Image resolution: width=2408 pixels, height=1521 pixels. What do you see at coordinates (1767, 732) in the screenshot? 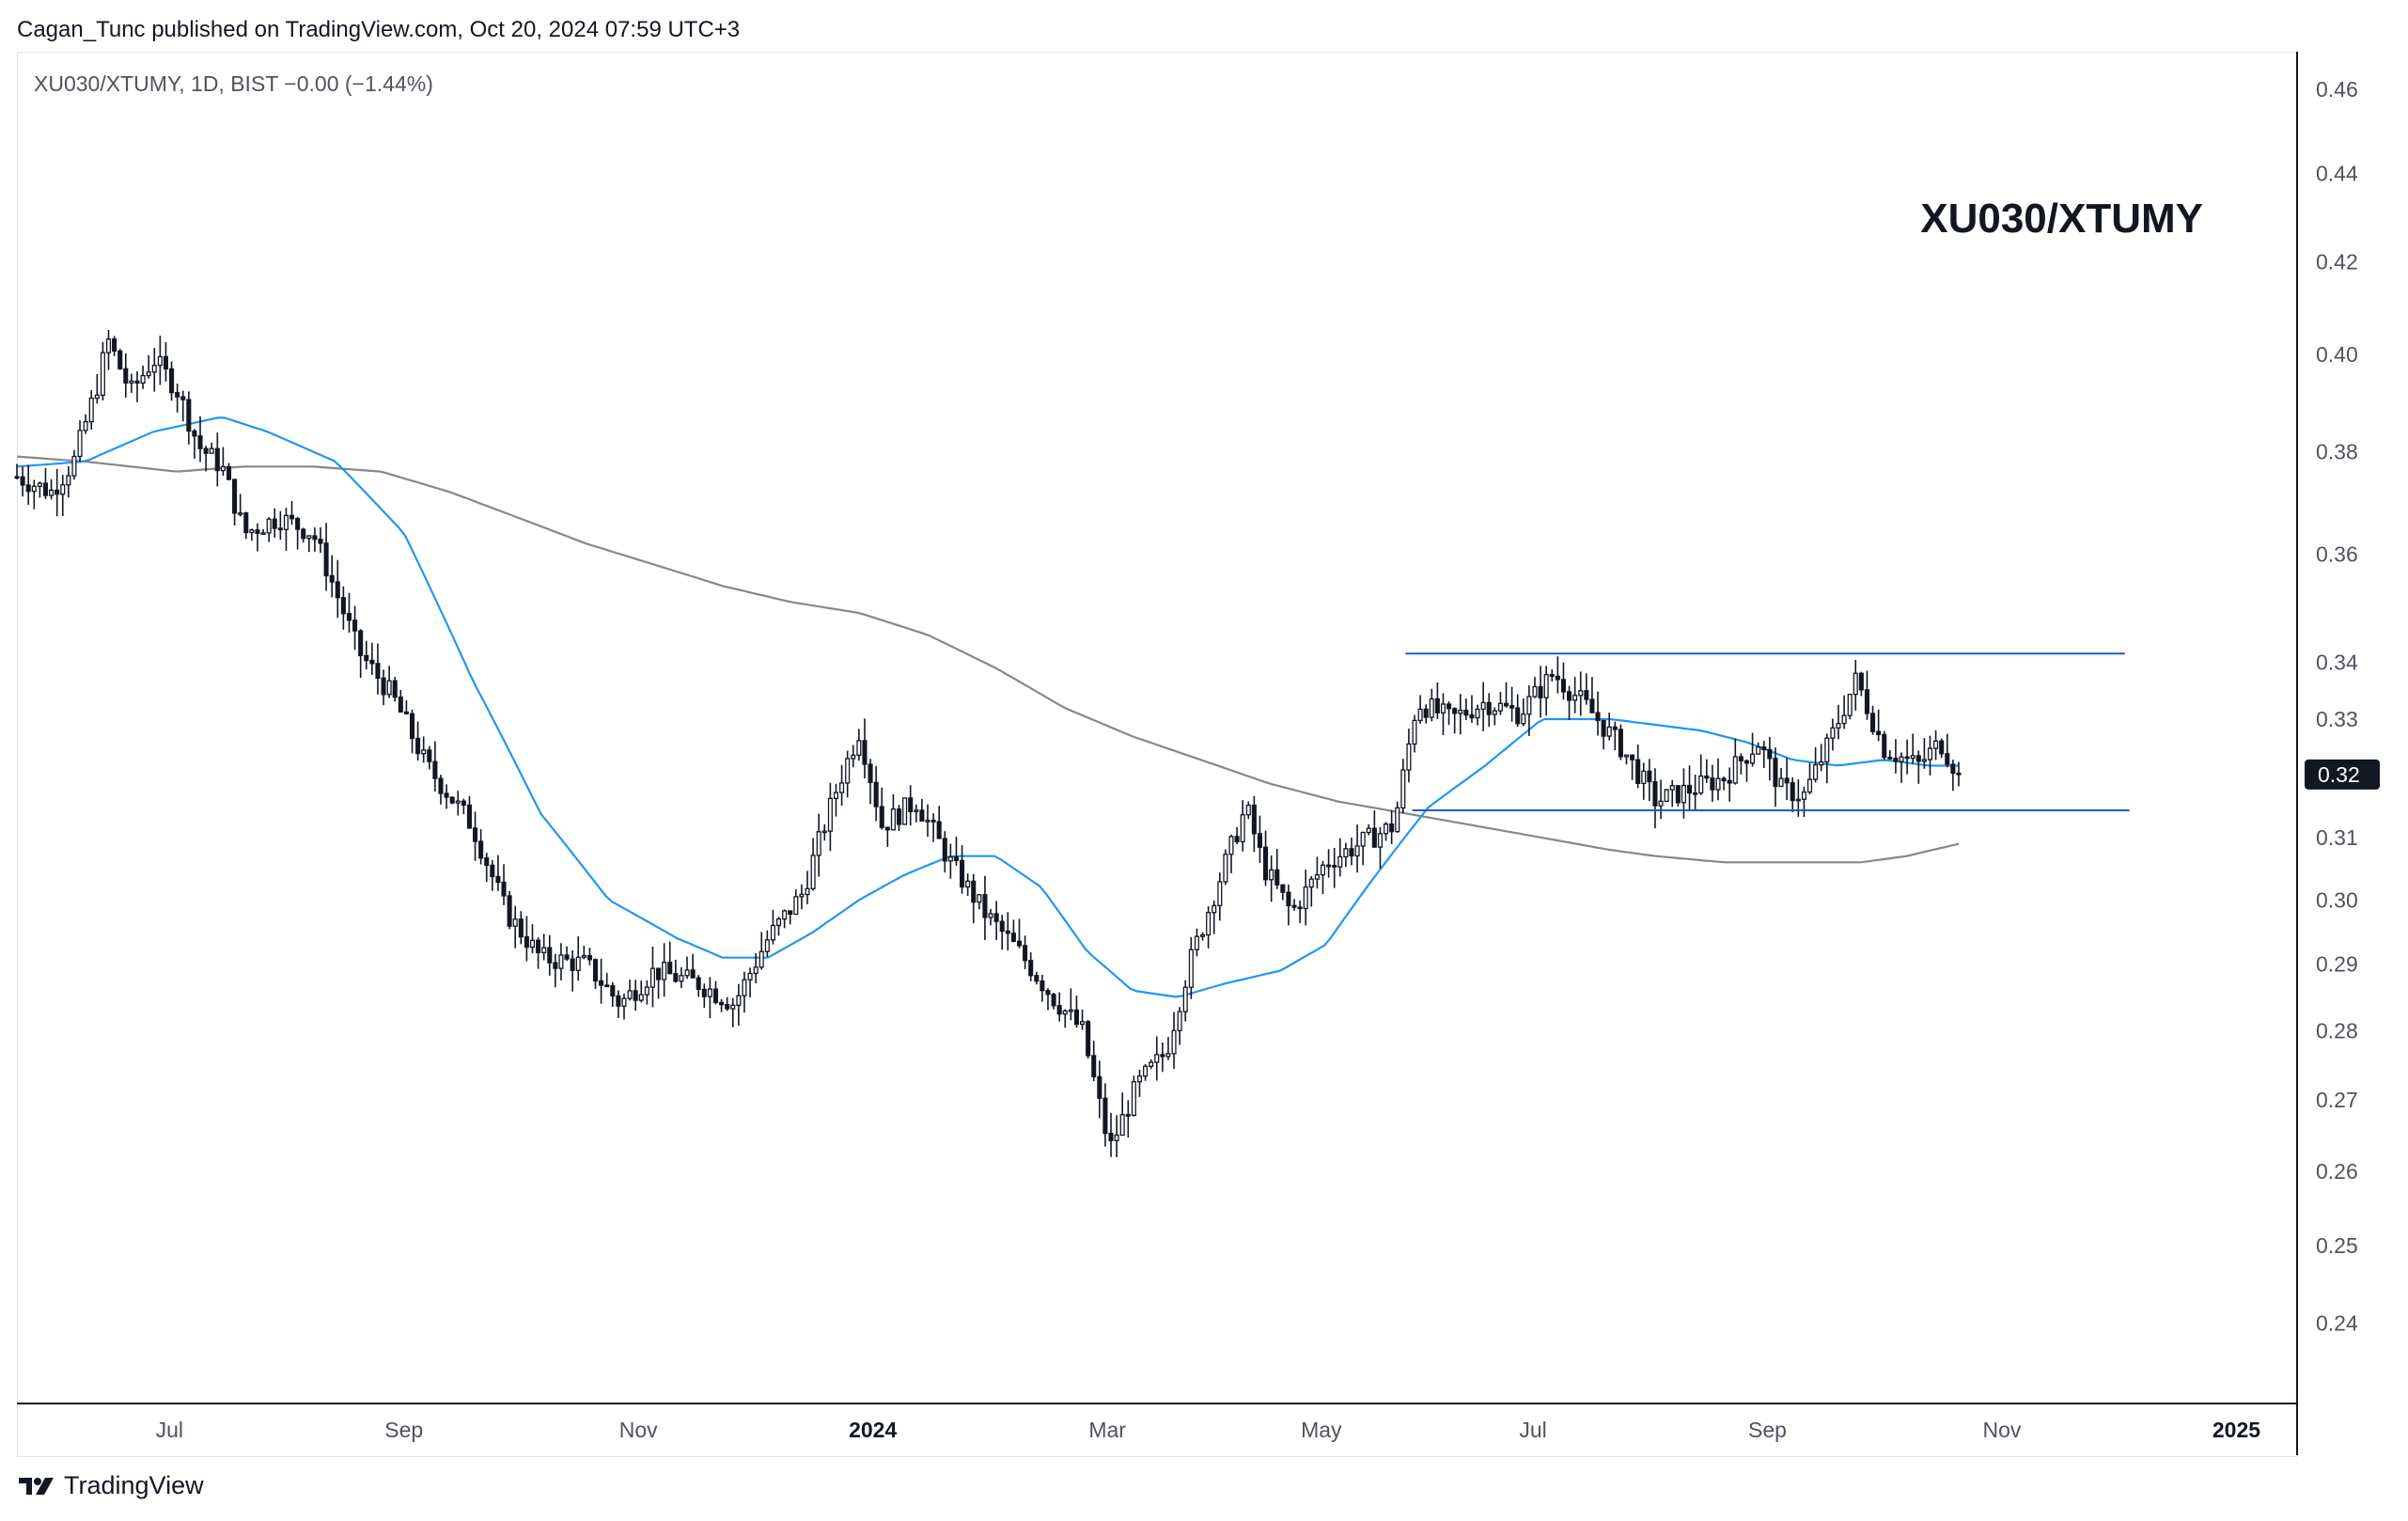
I see `channel-lines` at bounding box center [1767, 732].